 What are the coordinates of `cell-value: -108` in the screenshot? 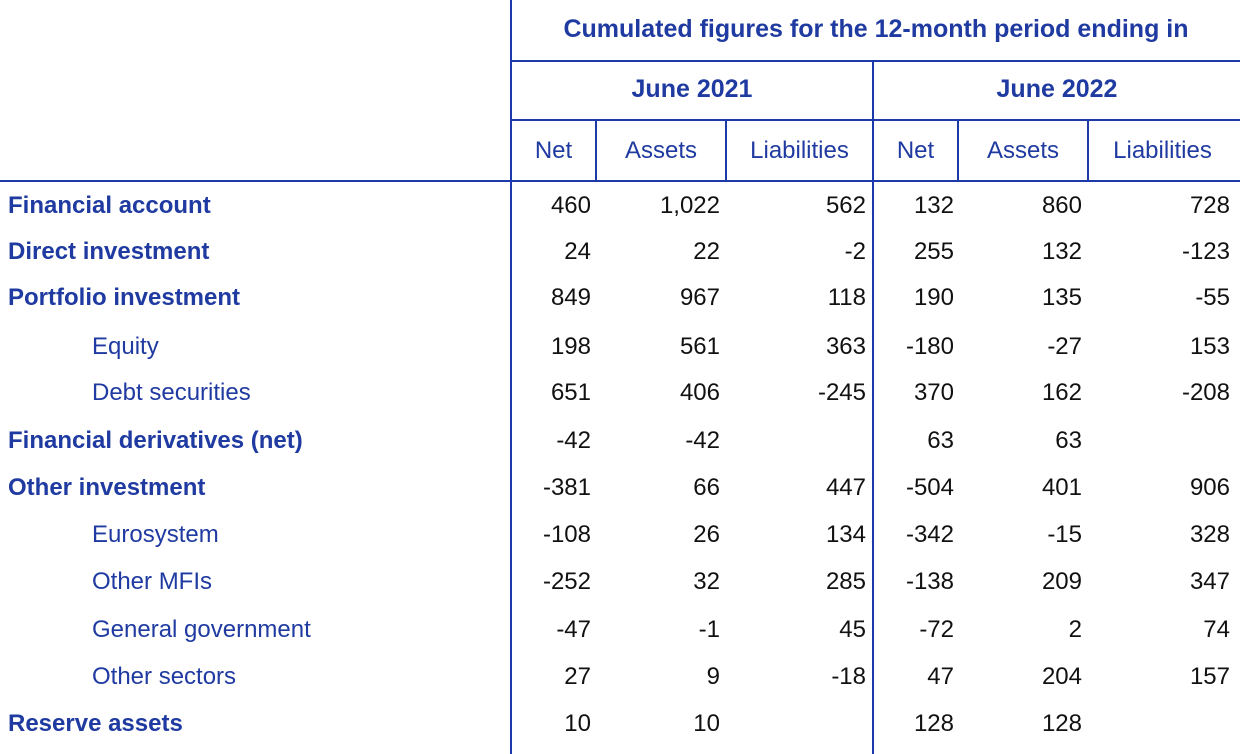 It's located at (566, 534).